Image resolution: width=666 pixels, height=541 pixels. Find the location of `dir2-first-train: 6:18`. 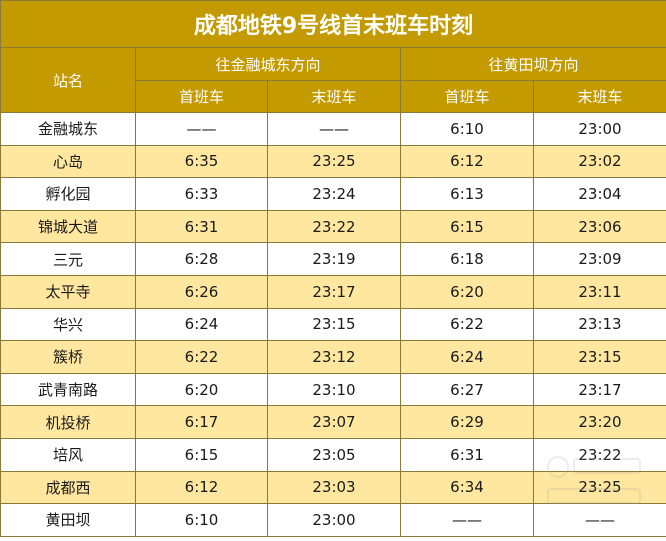

dir2-first-train: 6:18 is located at coordinates (467, 259).